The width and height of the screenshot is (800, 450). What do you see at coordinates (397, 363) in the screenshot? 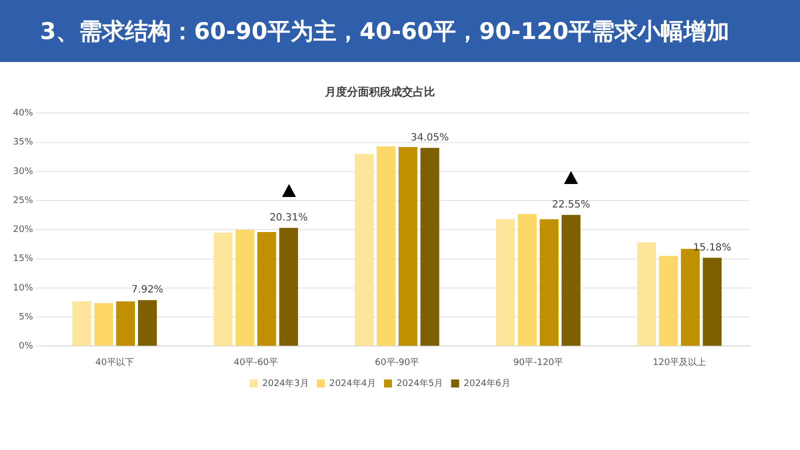
I see `x-tick-label: 60平-90平` at bounding box center [397, 363].